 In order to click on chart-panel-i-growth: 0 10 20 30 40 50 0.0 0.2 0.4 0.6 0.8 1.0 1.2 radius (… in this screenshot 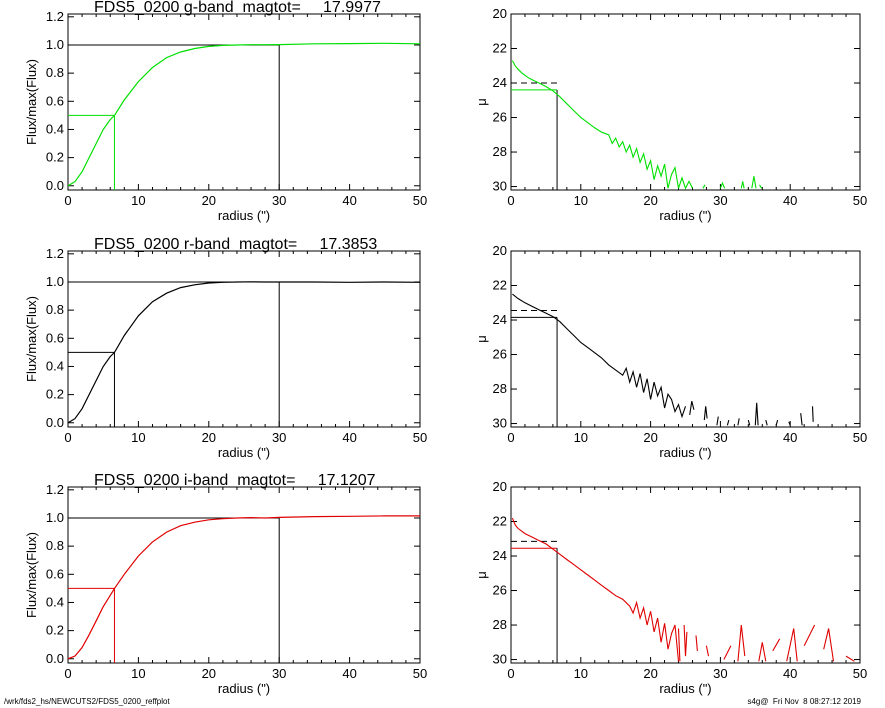, I will do `click(225, 584)`.